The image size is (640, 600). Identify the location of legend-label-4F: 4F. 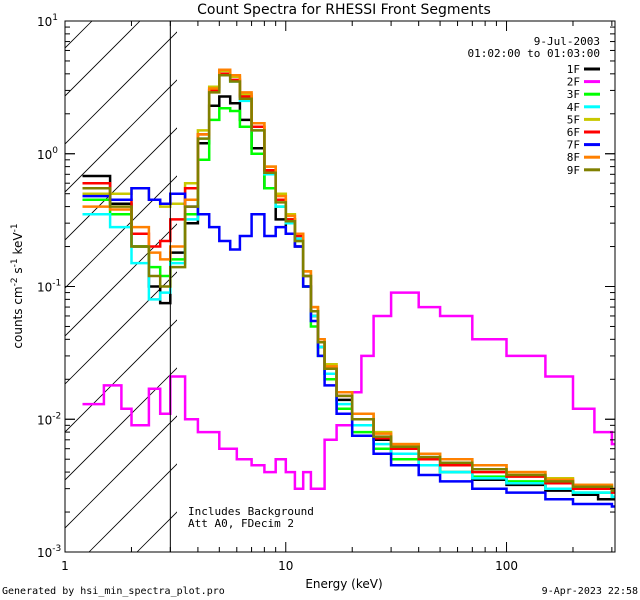
(573, 107).